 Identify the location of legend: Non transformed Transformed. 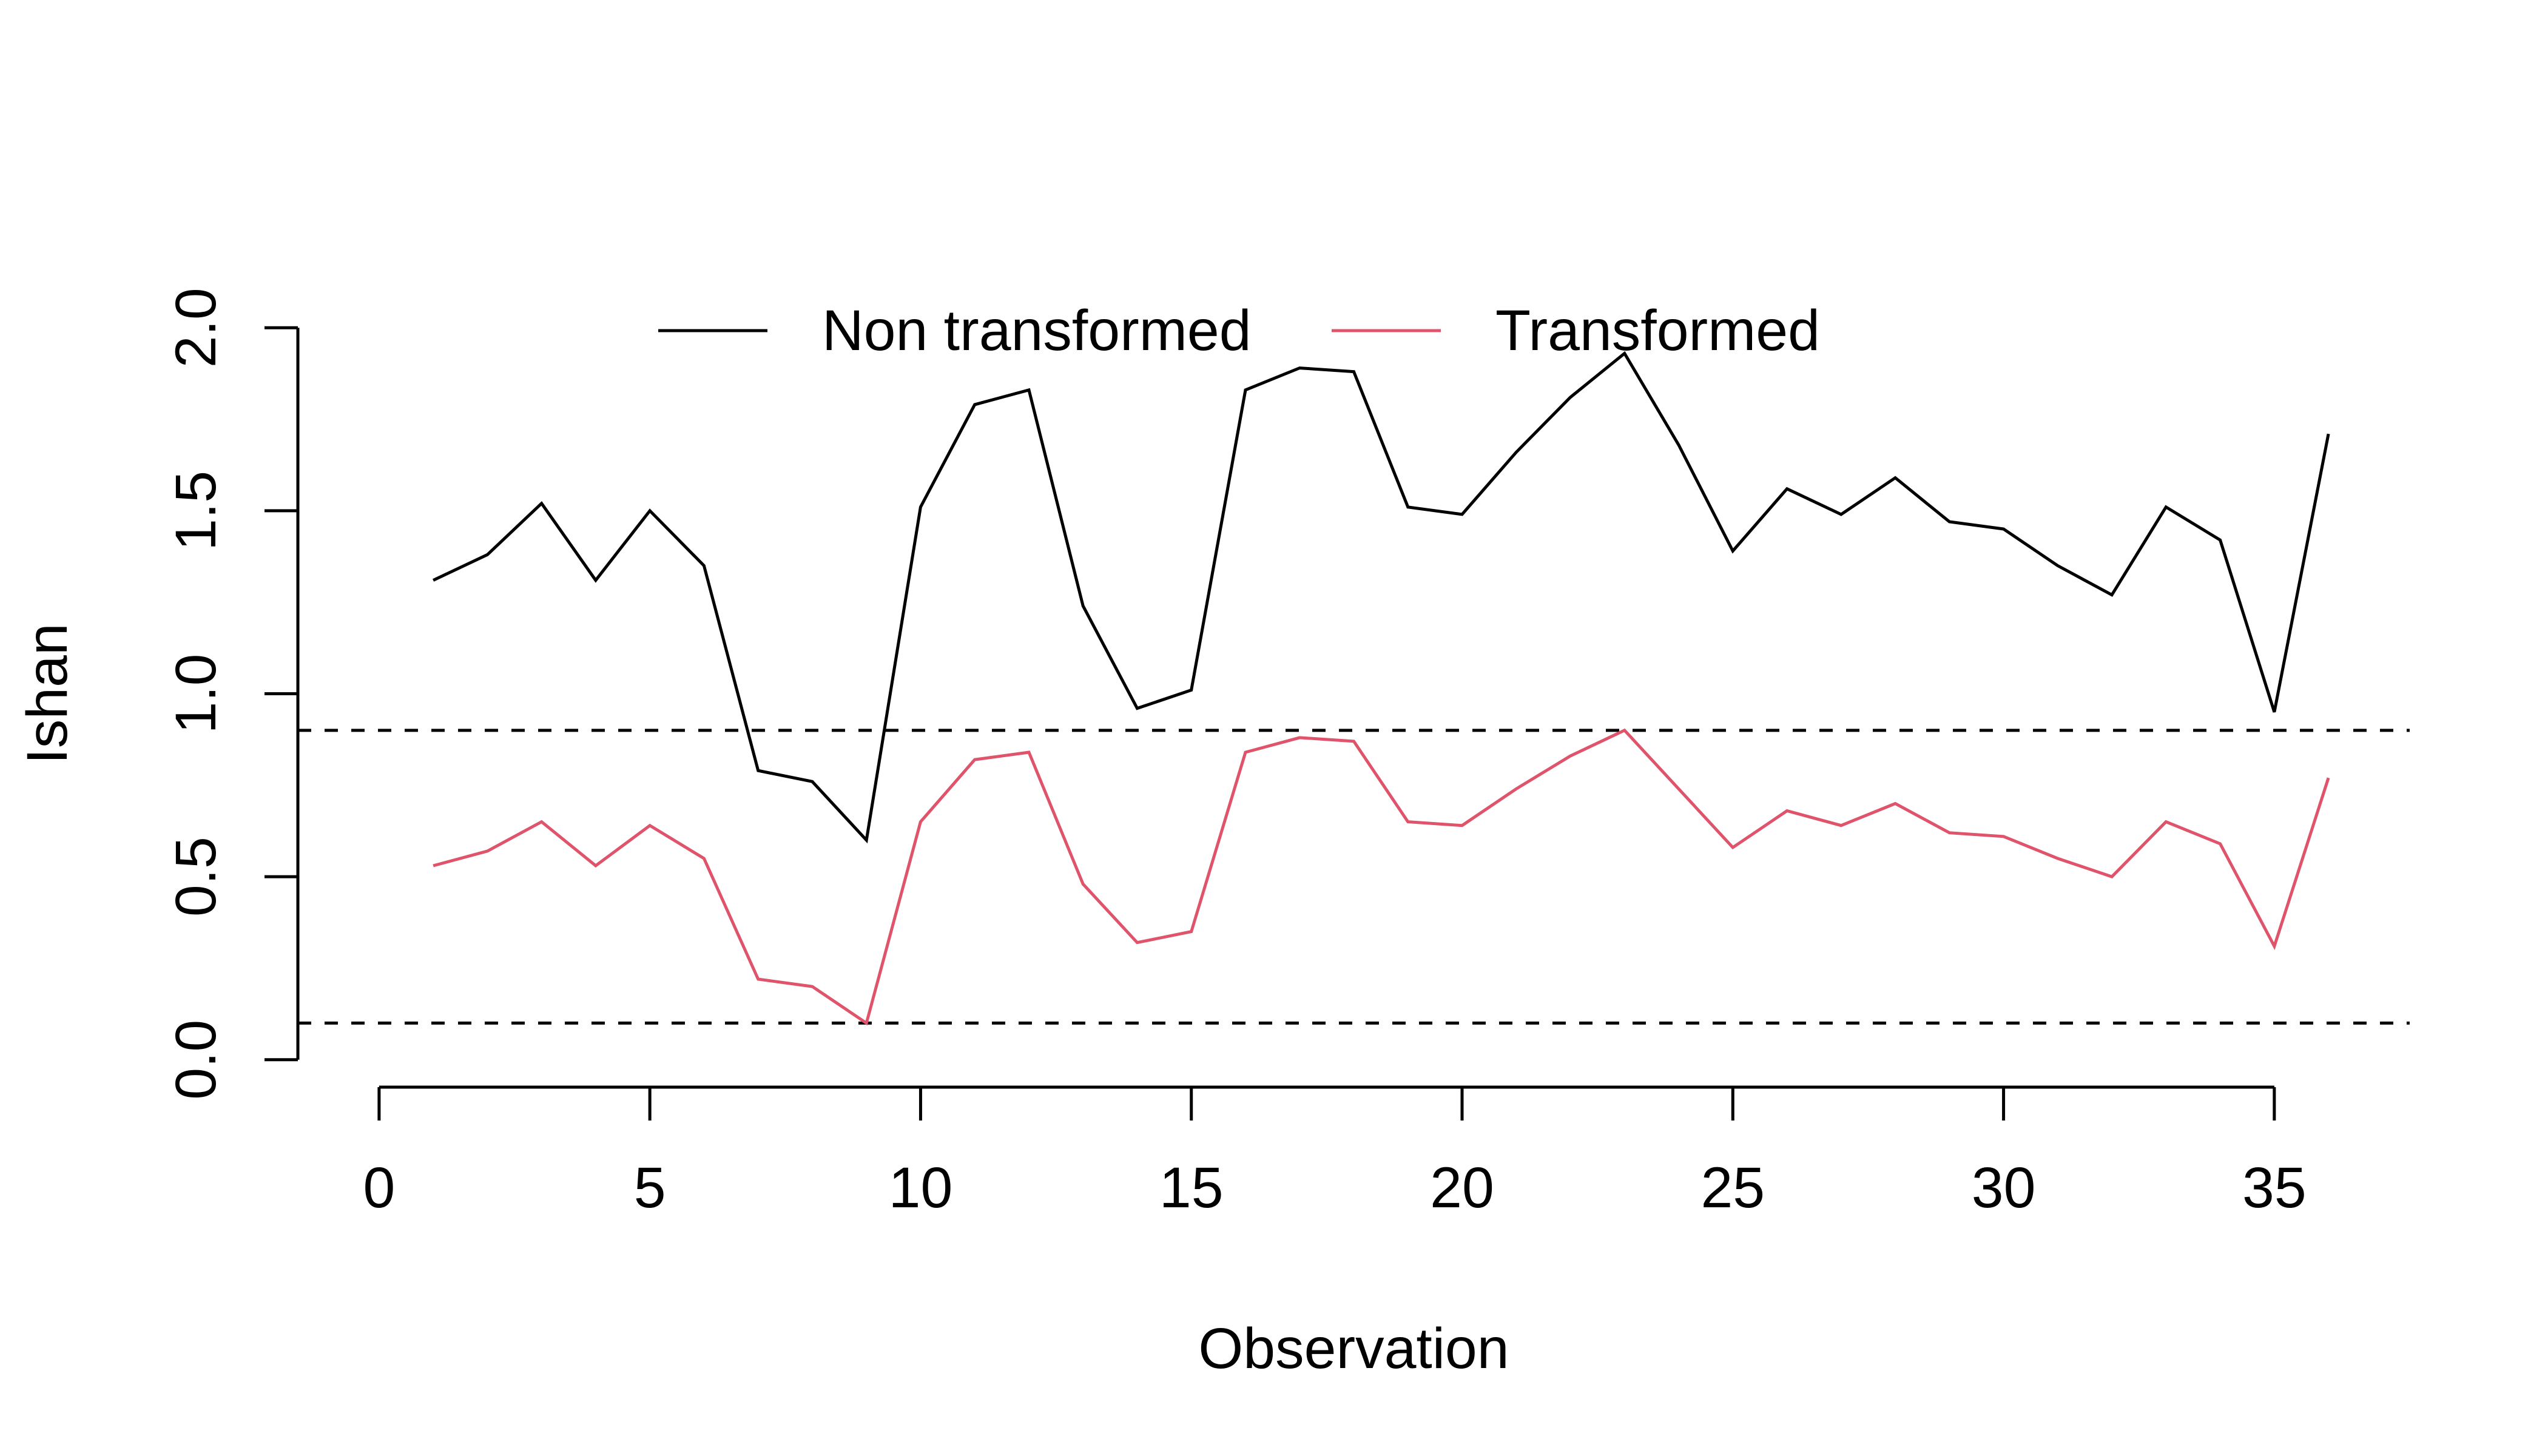
(1239, 330).